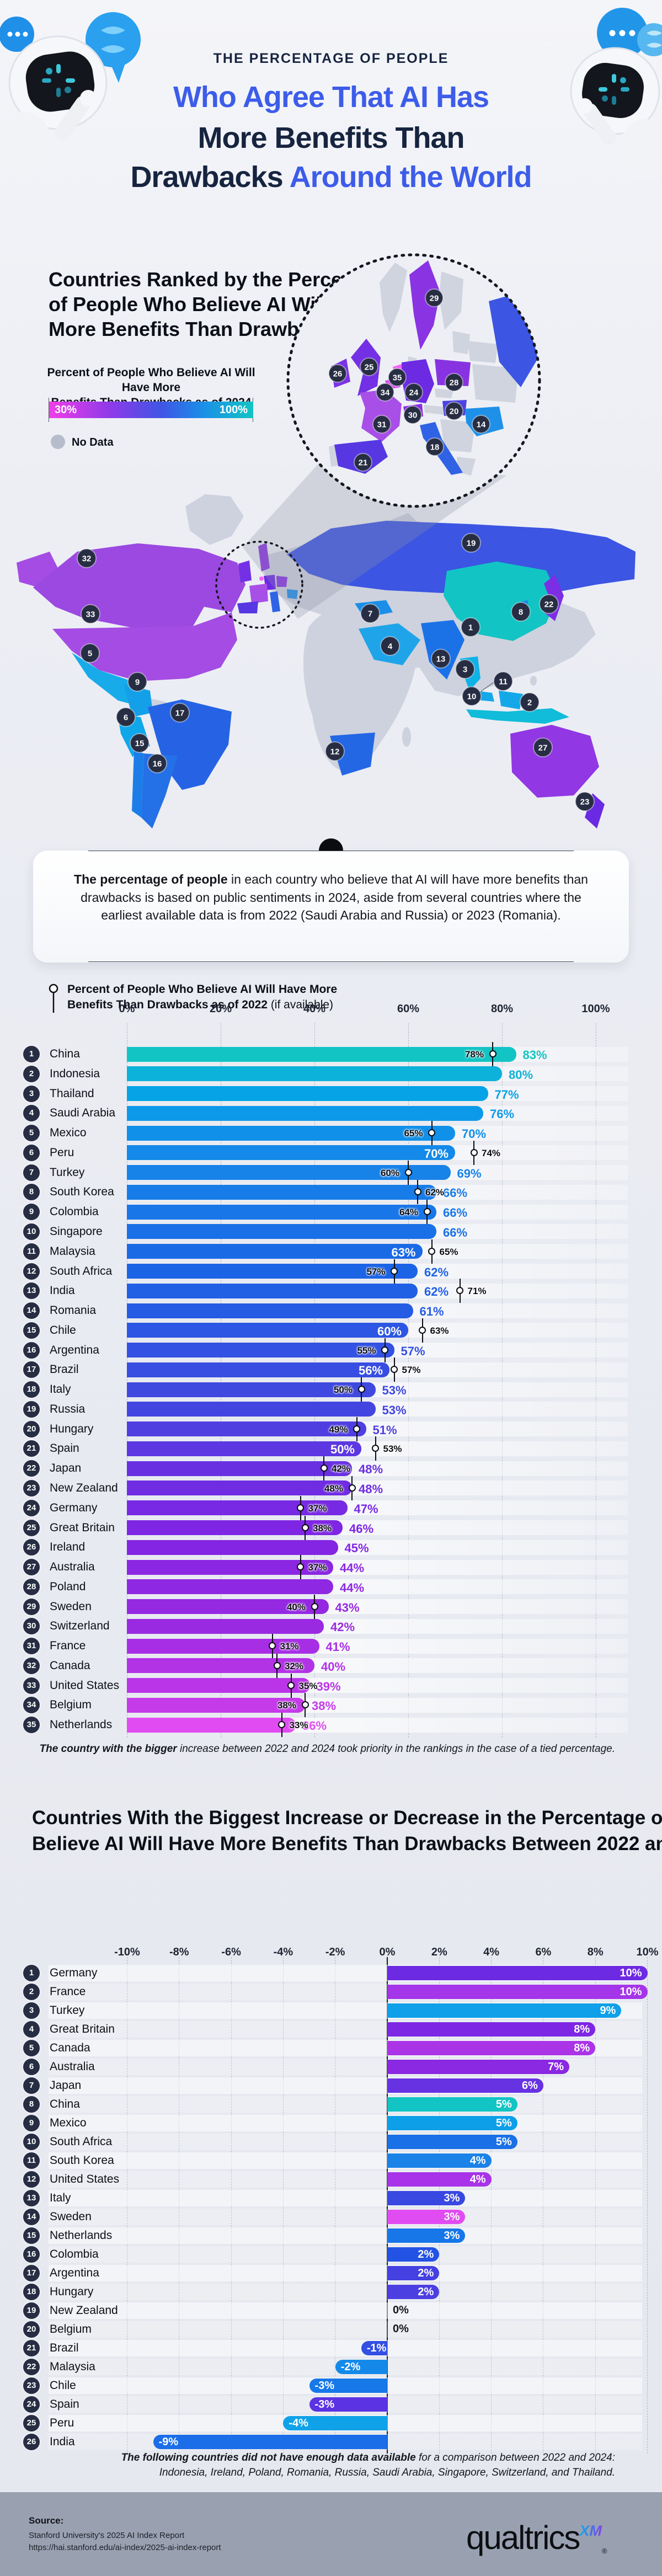 The width and height of the screenshot is (662, 2576). Describe the element at coordinates (491, 2048) in the screenshot. I see `bar-change: 8%` at that location.